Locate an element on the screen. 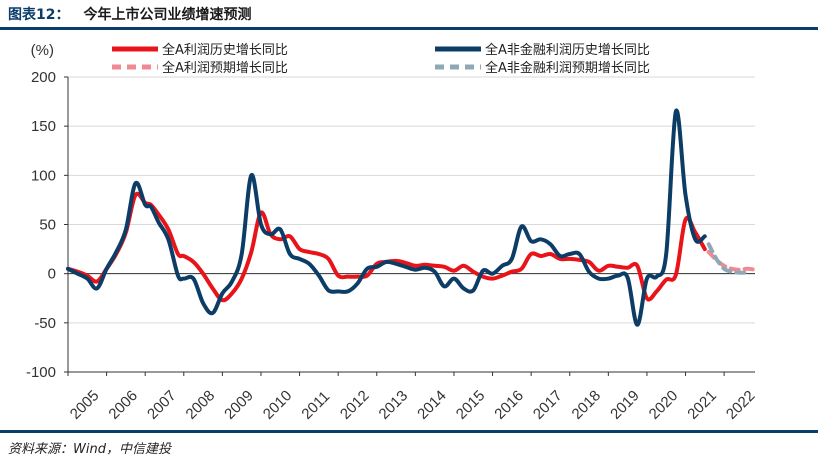 The width and height of the screenshot is (818, 472). legend-label: 全A利润历史增长同比 is located at coordinates (225, 50).